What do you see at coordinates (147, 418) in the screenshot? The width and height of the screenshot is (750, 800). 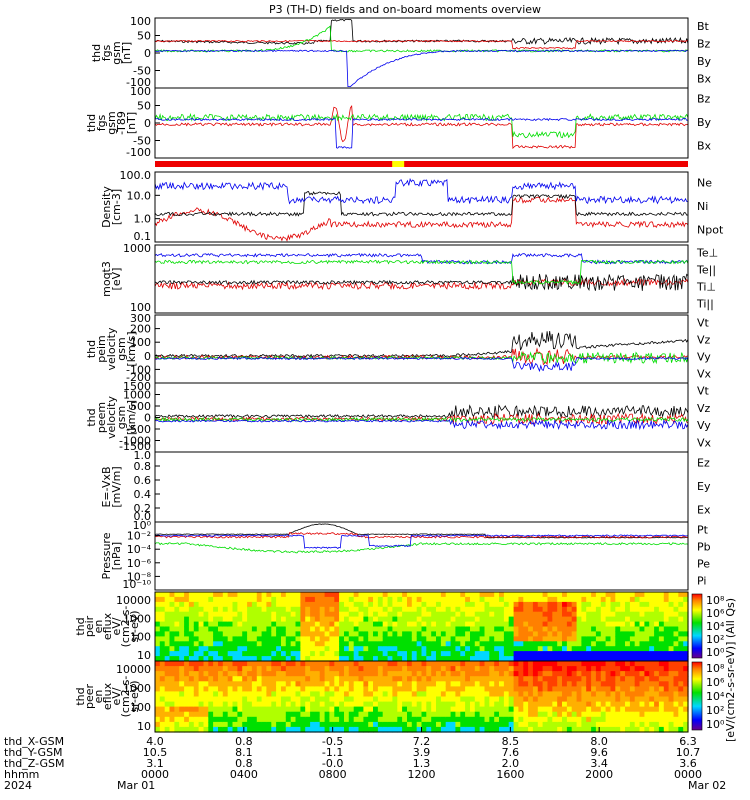 I see `y-tick-label: 0` at bounding box center [147, 418].